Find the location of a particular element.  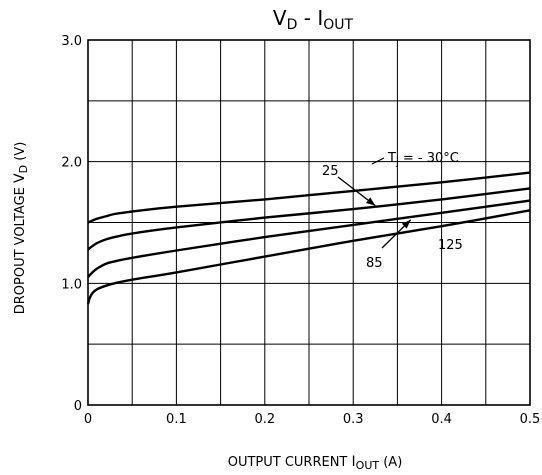

annotations is located at coordinates (374, 203).